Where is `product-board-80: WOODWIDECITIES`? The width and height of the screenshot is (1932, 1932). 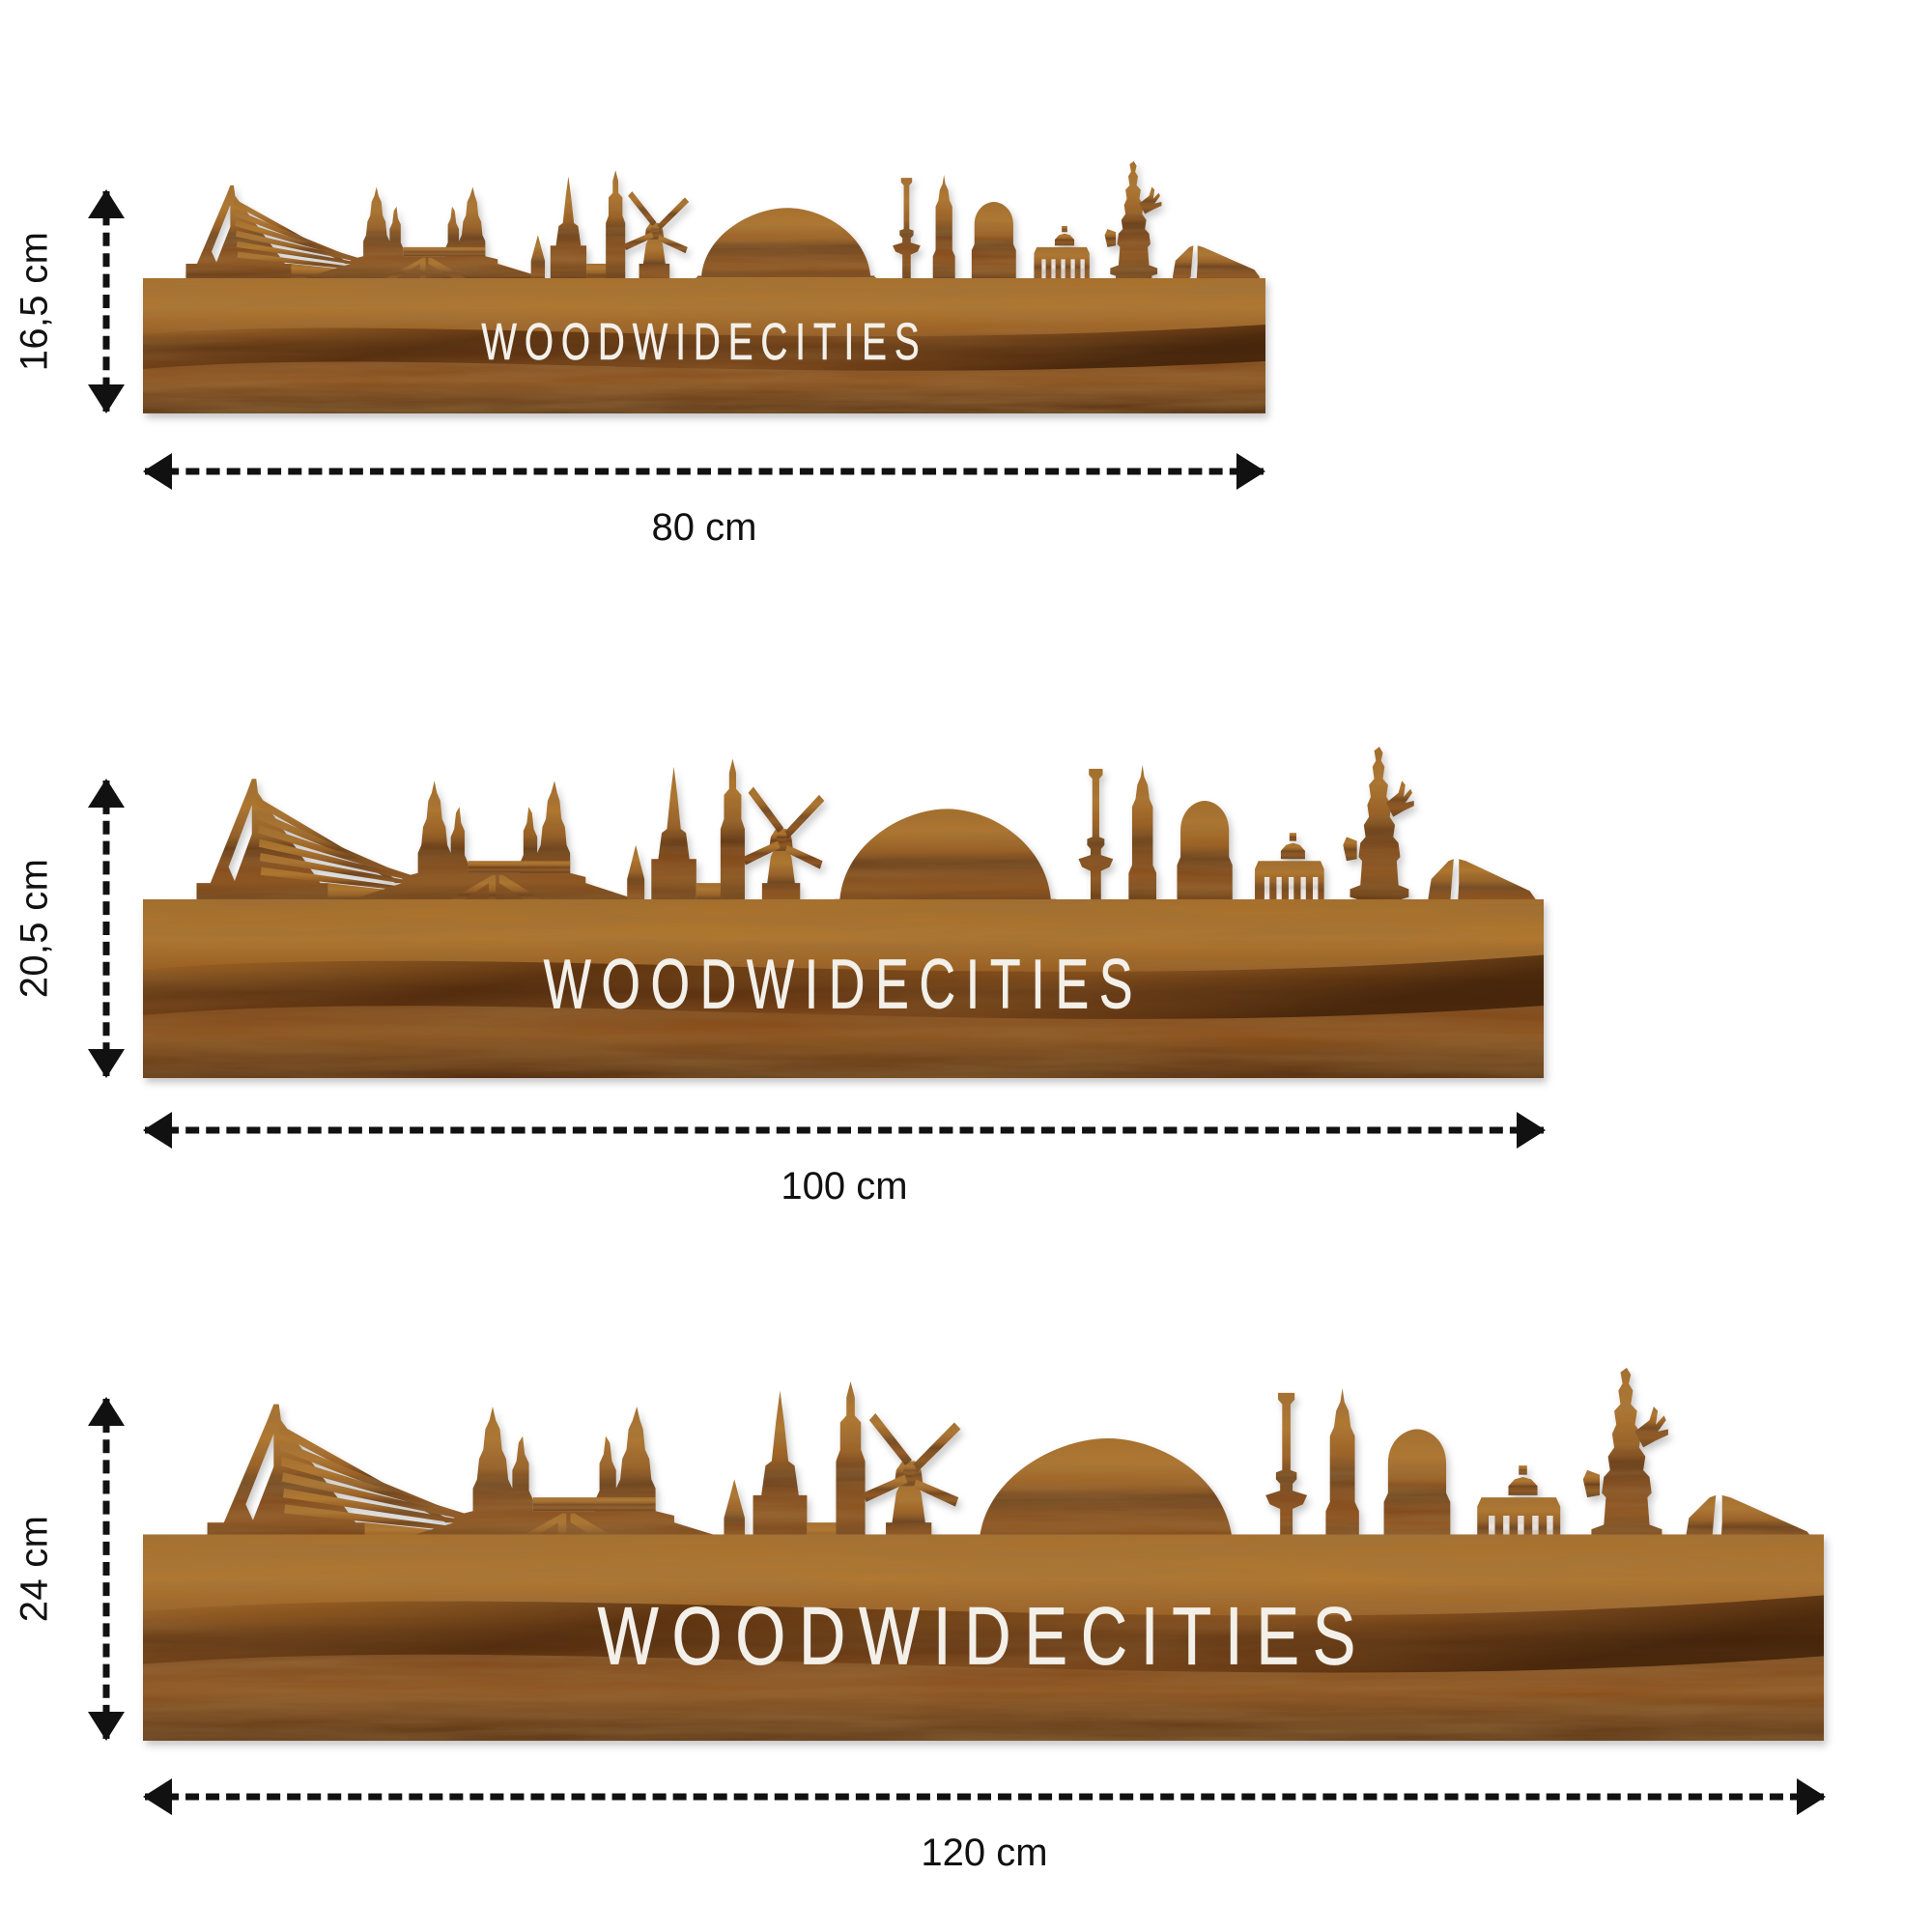 product-board-80: WOODWIDECITIES is located at coordinates (704, 286).